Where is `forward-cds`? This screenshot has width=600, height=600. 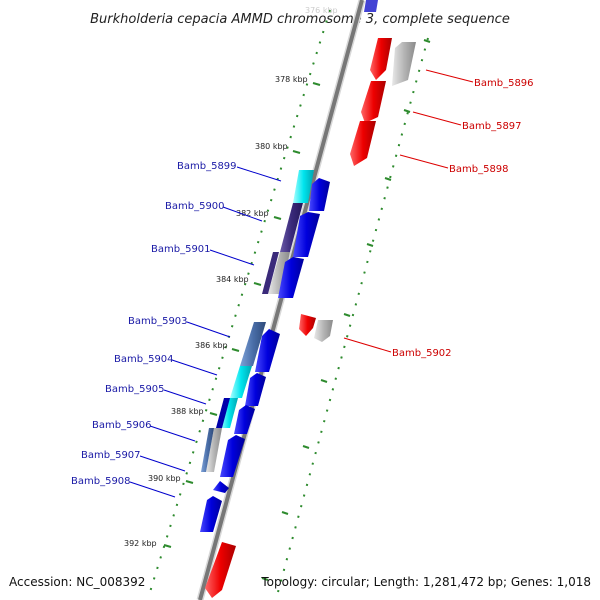 forward-cds is located at coordinates (220, 570).